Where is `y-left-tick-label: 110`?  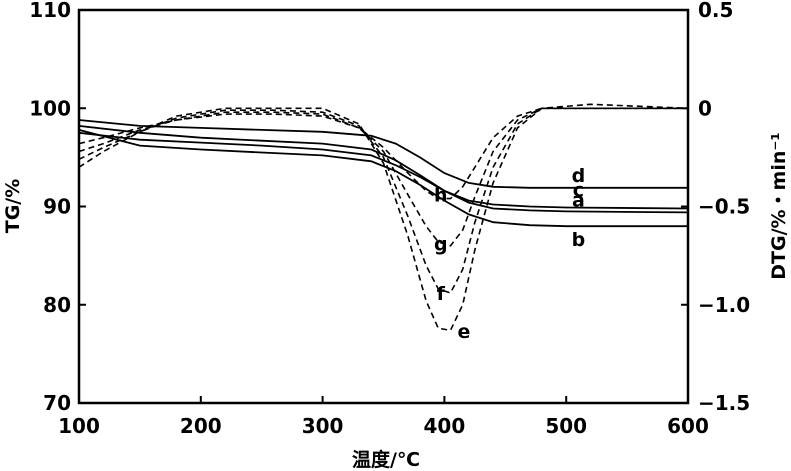 y-left-tick-label: 110 is located at coordinates (50, 11).